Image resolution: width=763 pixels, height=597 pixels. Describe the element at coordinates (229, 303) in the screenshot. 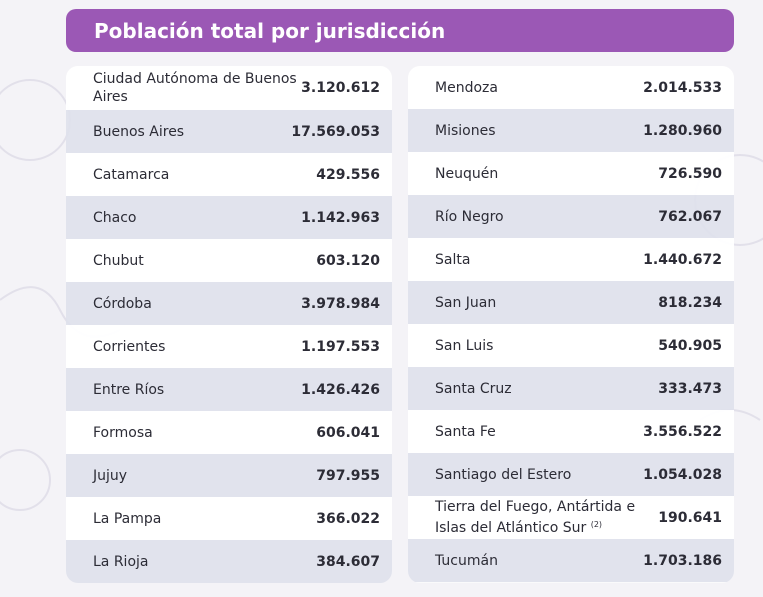

I see `table-row: Córdoba 3.978.984` at that location.